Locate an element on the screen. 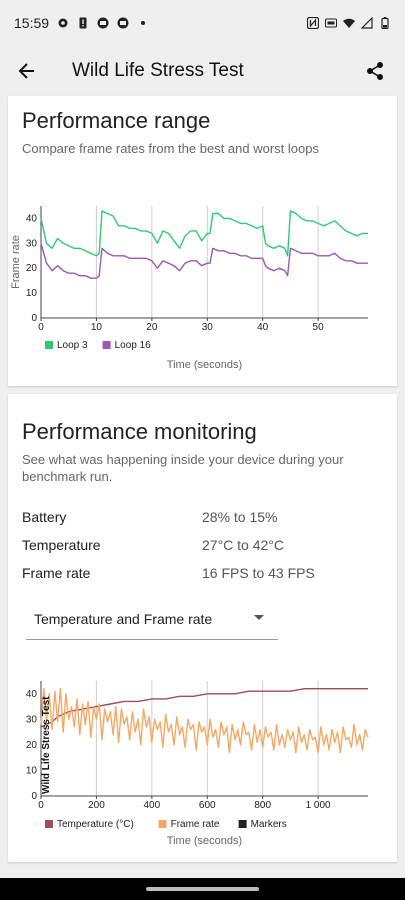 The image size is (405, 900). x-tick-label: 50 is located at coordinates (319, 327).